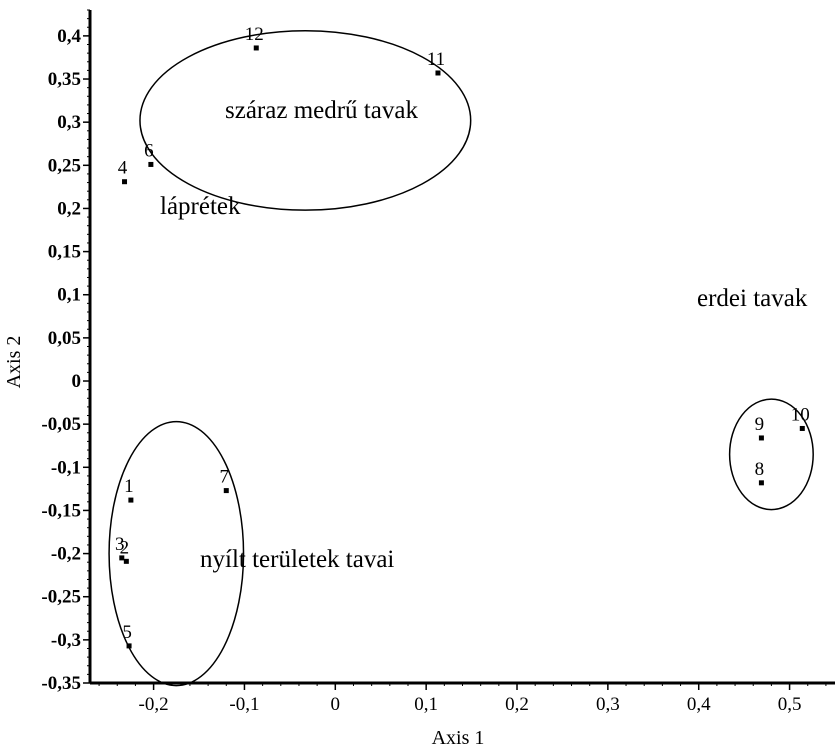 The image size is (836, 748). What do you see at coordinates (244, 704) in the screenshot?
I see `x-tick-label: -0,1` at bounding box center [244, 704].